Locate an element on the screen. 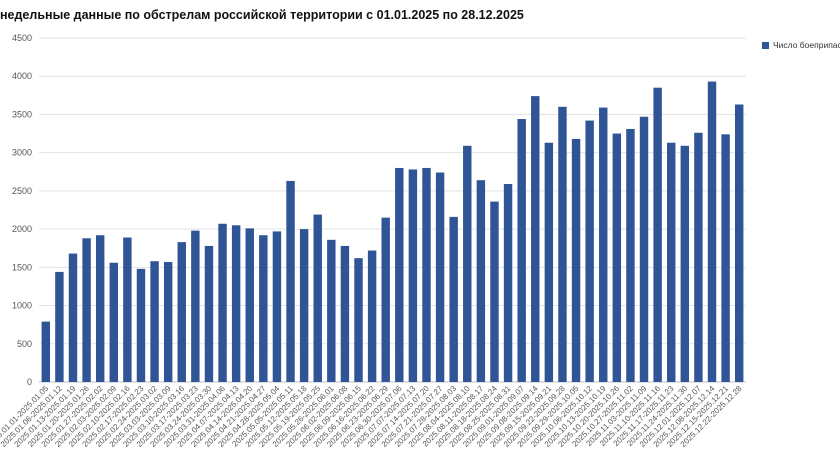 This screenshot has width=840, height=465. y-tick-label: 3500 is located at coordinates (22, 114).